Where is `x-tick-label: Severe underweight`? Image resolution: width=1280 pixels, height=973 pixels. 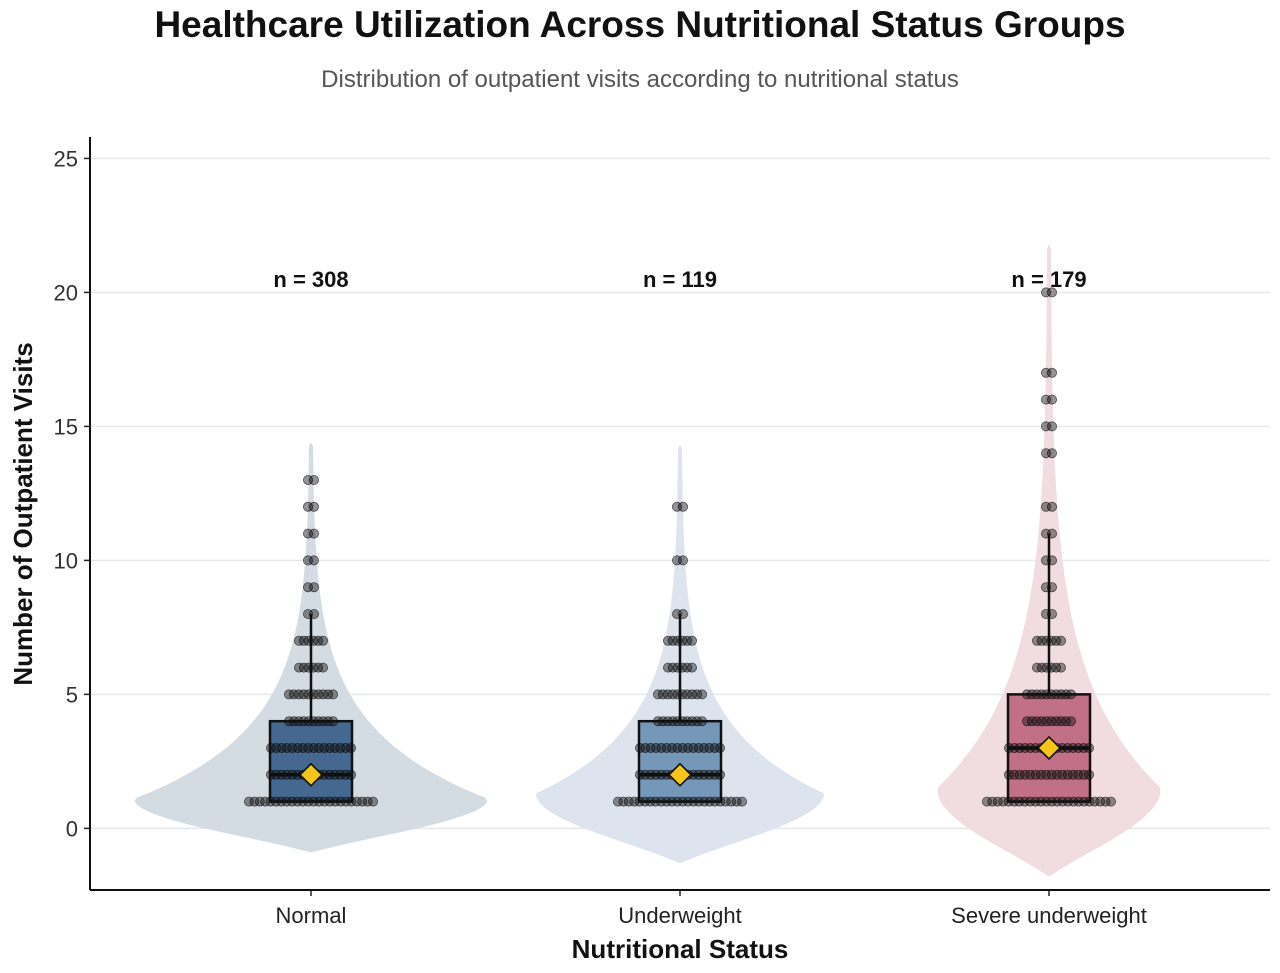 x-tick-label: Severe underweight is located at coordinates (1049, 915).